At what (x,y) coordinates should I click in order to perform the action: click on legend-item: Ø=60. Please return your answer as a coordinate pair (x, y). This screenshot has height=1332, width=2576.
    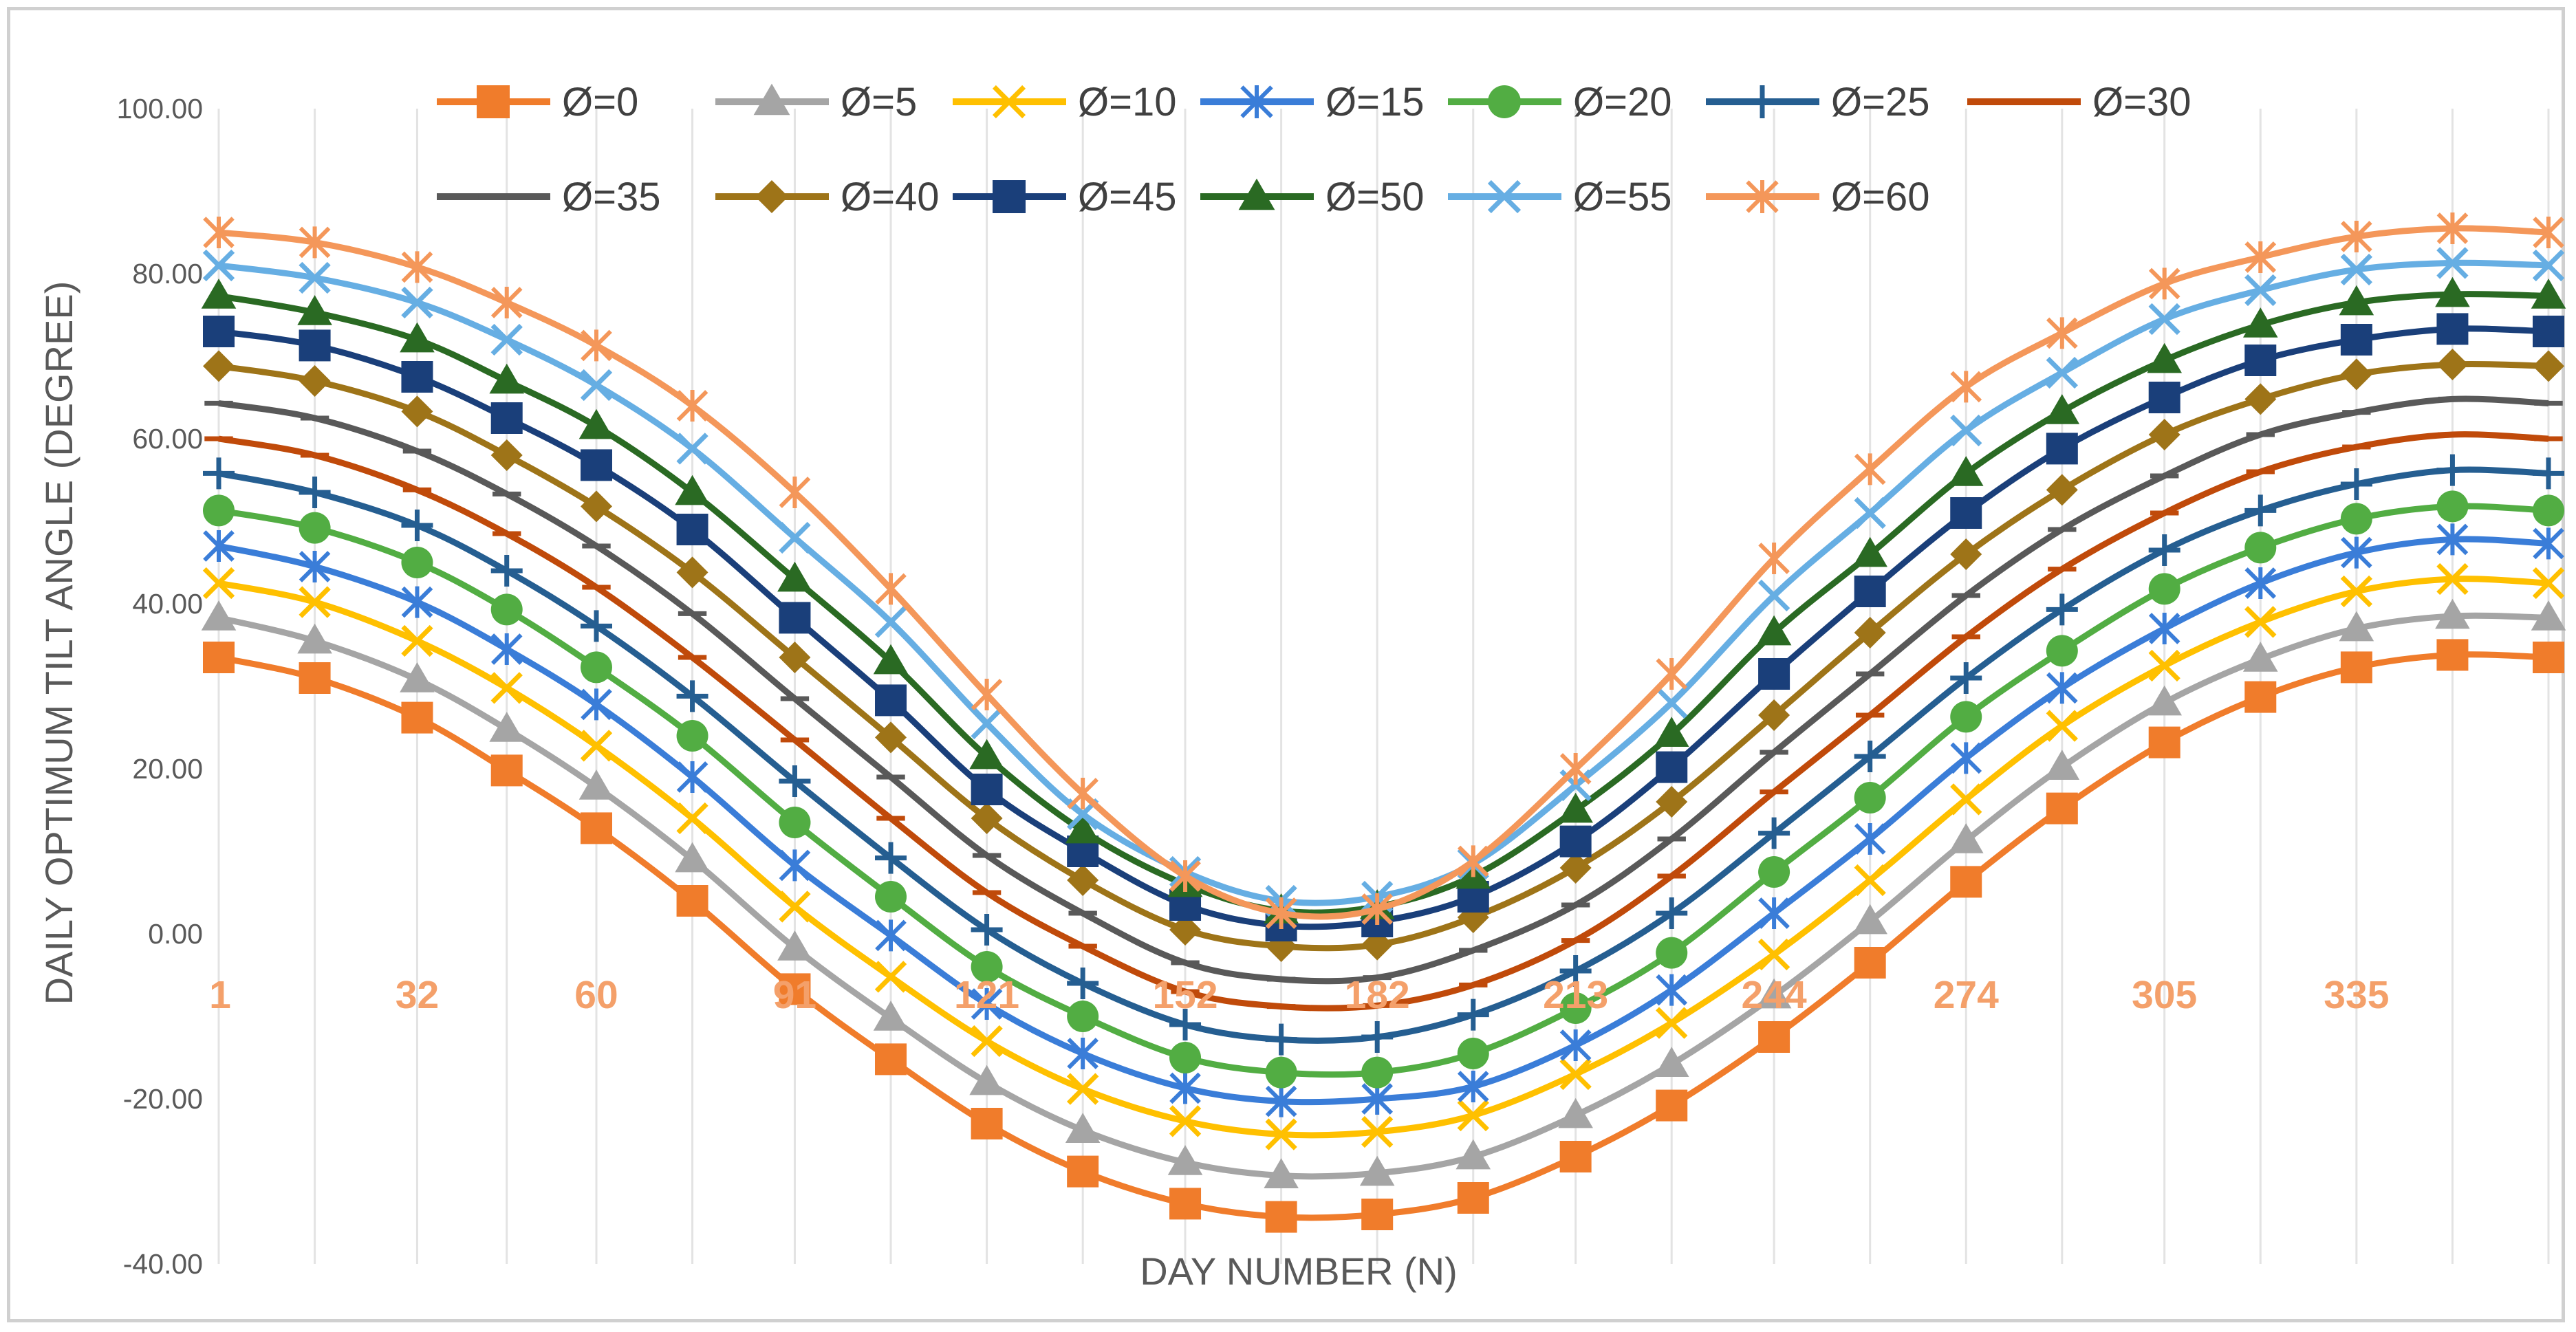
    Looking at the image, I should click on (1818, 197).